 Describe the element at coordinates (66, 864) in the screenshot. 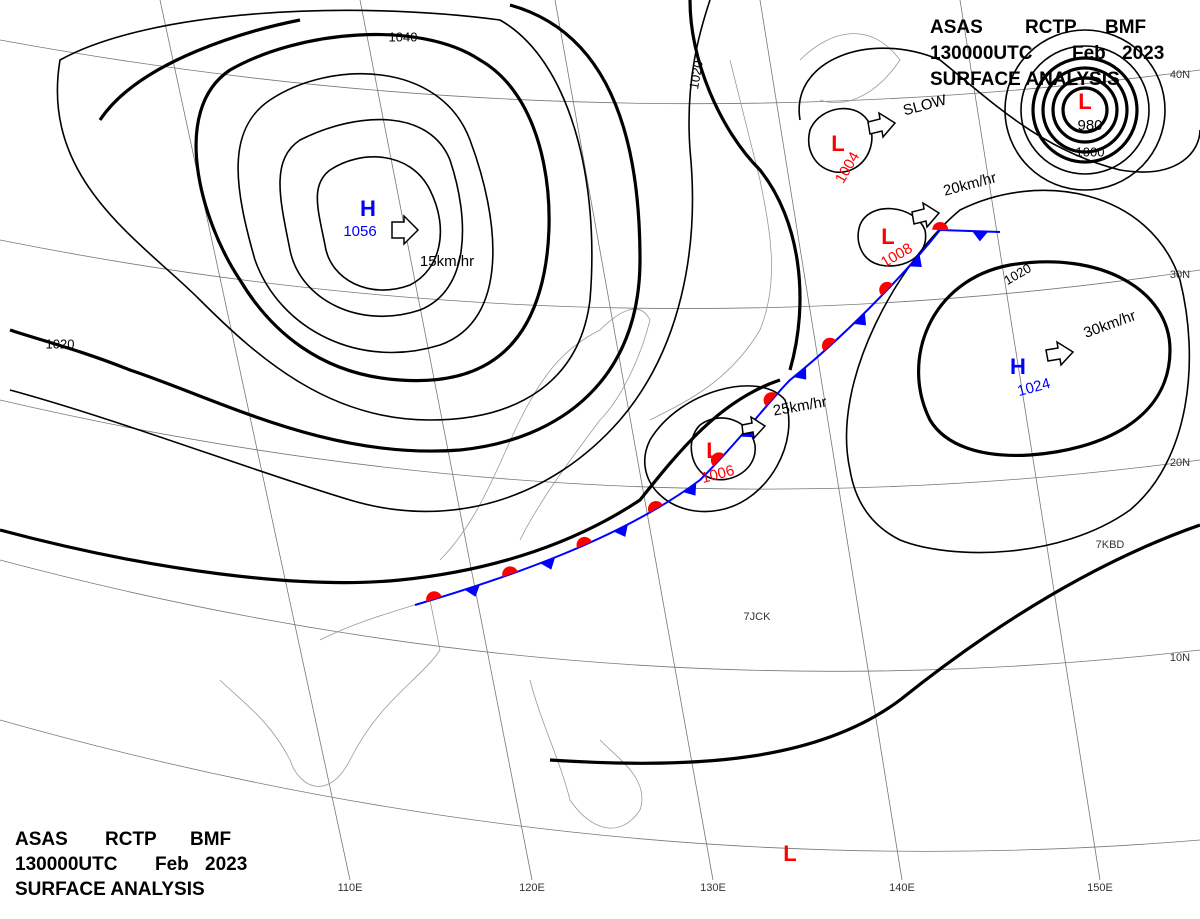

I see `footer-text: 130000UTC` at that location.